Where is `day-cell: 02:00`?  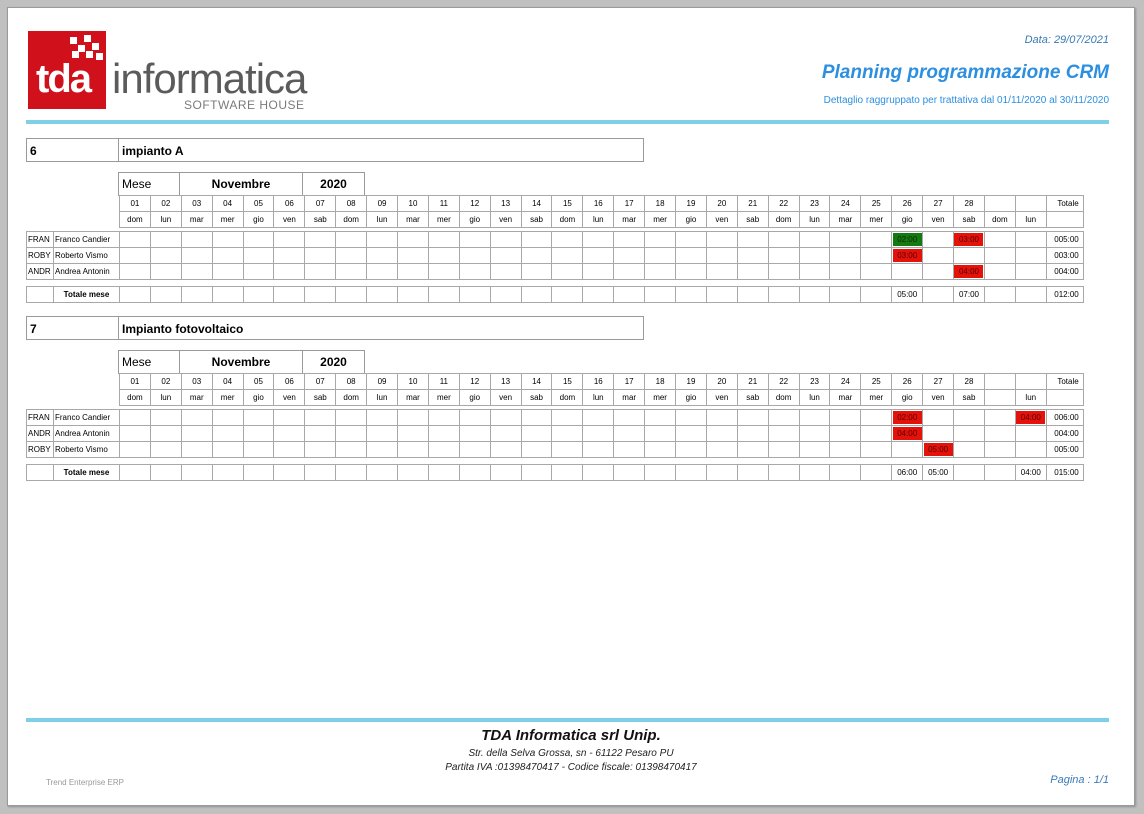 day-cell: 02:00 is located at coordinates (907, 239).